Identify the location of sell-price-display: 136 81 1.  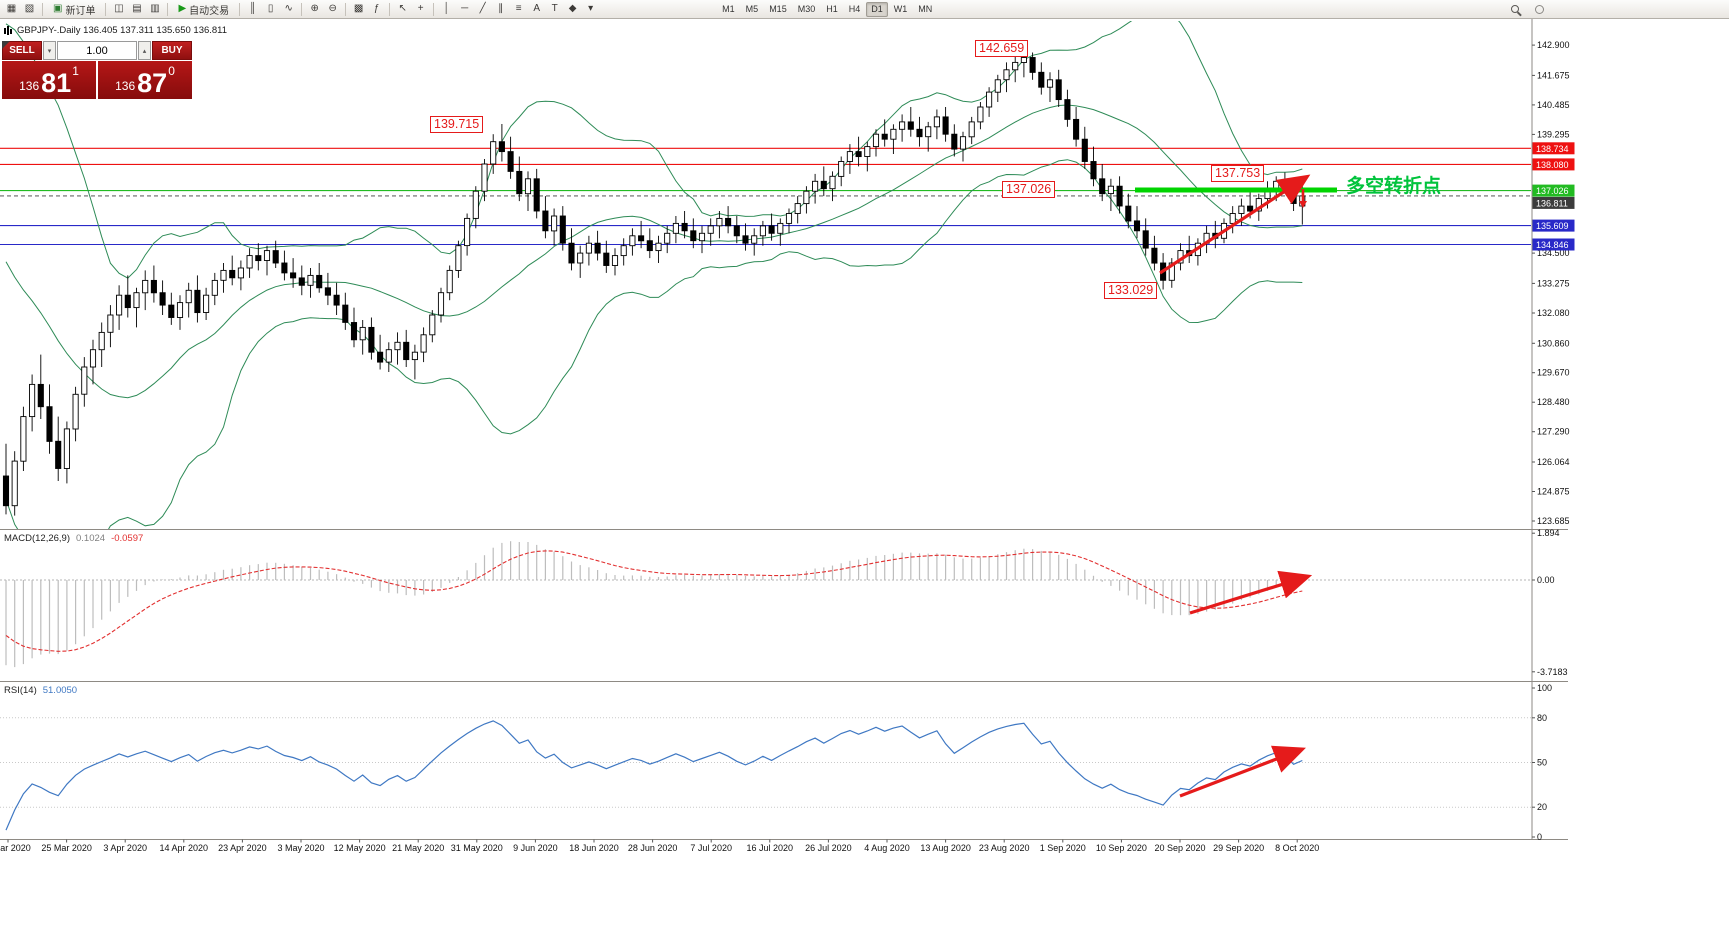
(49, 80).